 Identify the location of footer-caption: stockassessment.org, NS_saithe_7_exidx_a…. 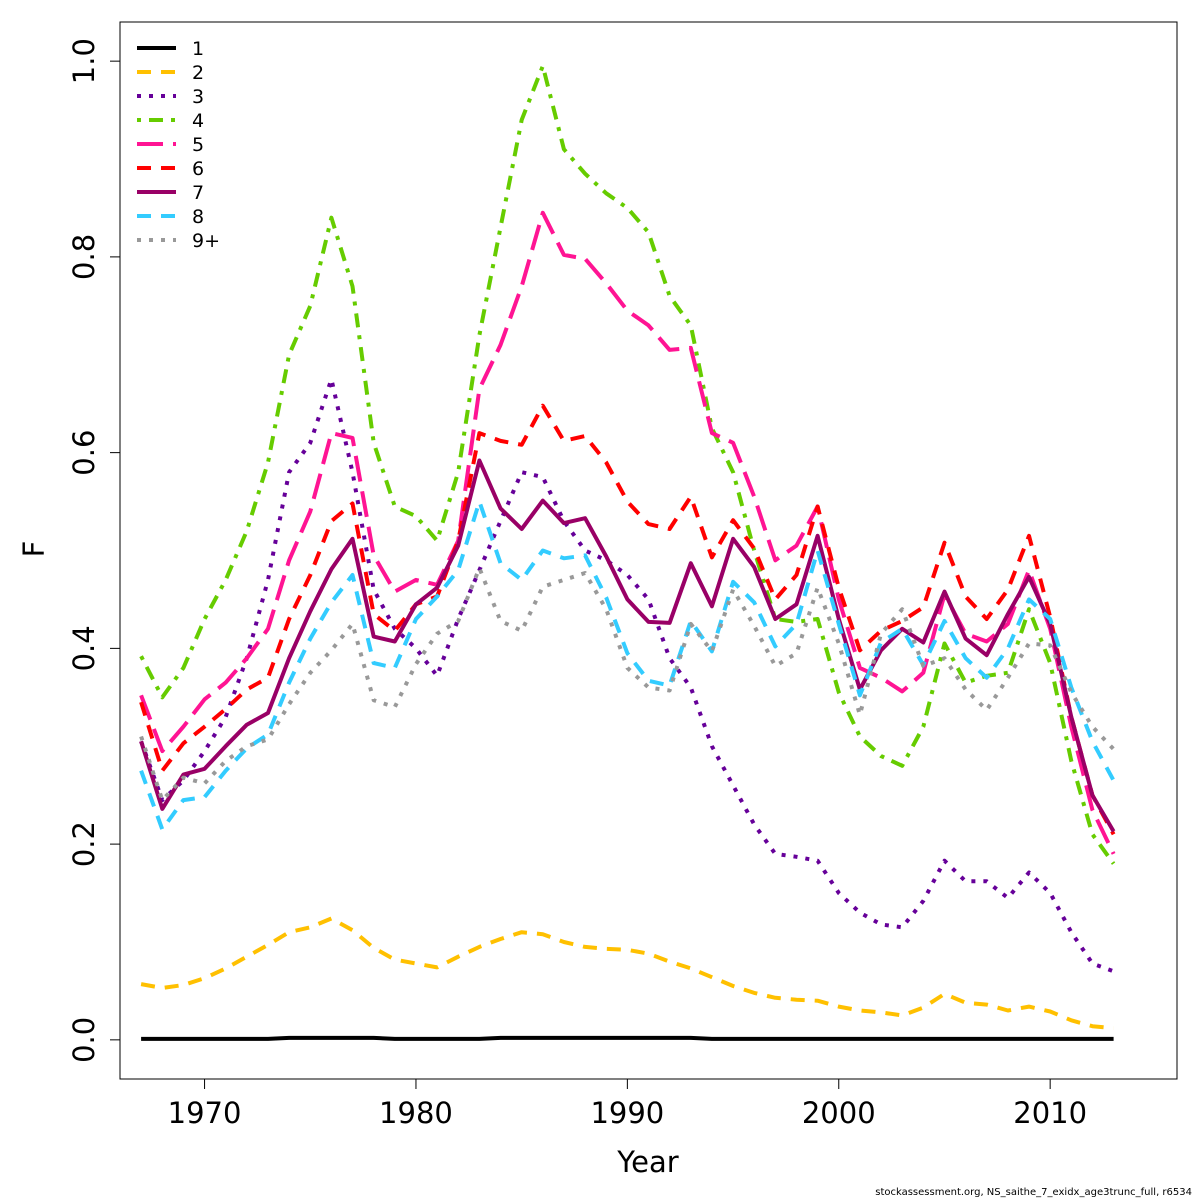
(1033, 1192).